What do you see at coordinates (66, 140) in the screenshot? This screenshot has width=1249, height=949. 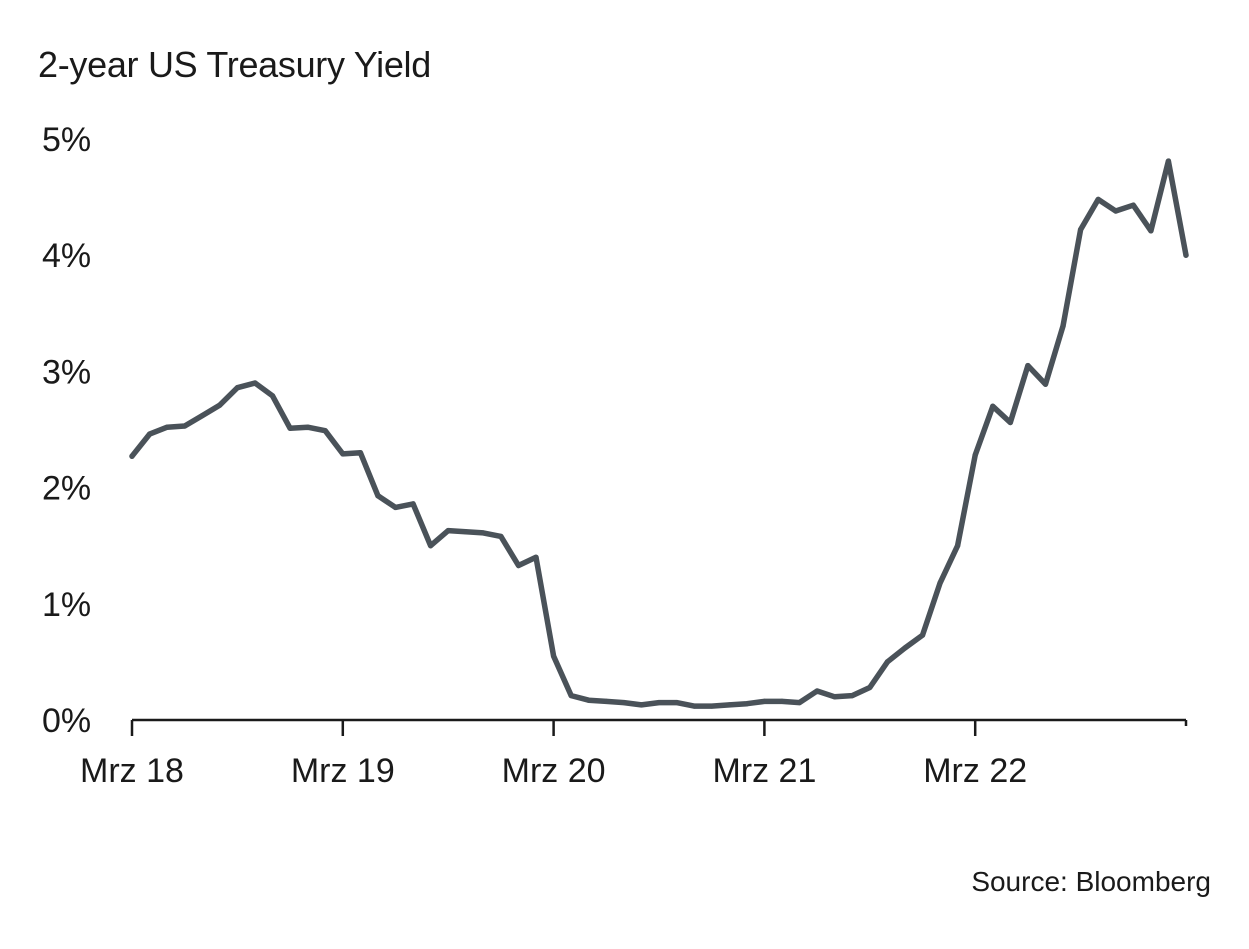 I see `y-tick-label: 5%` at bounding box center [66, 140].